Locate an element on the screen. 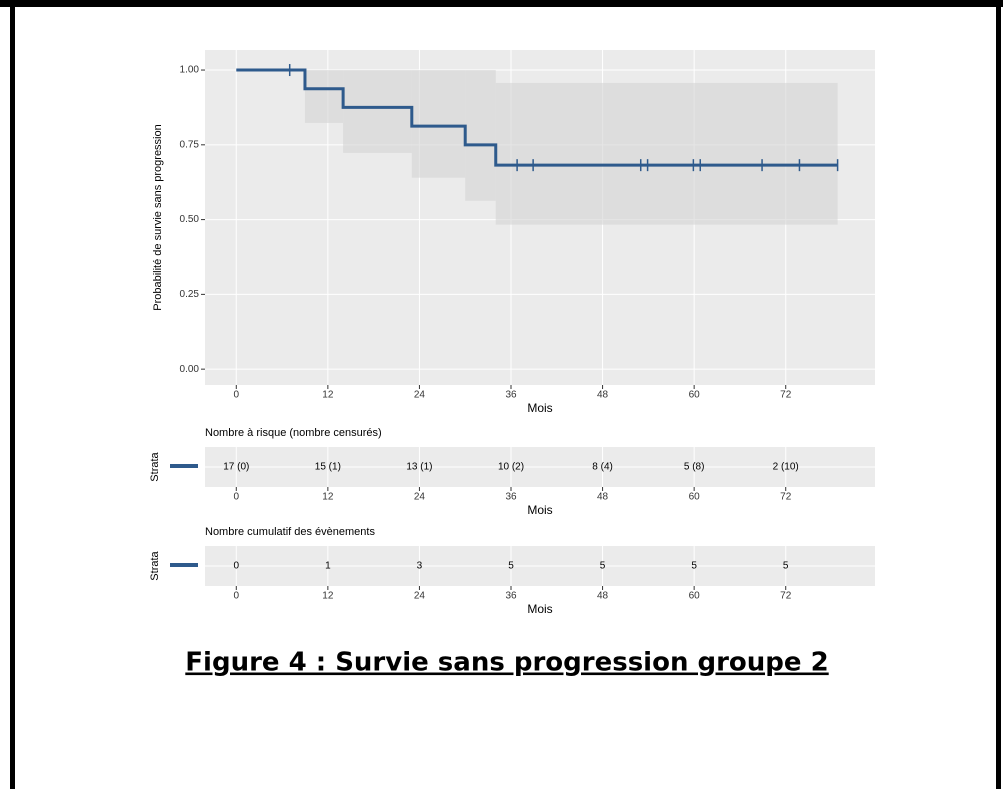 The height and width of the screenshot is (789, 1007). y-tick-label: 0.75 is located at coordinates (190, 144).